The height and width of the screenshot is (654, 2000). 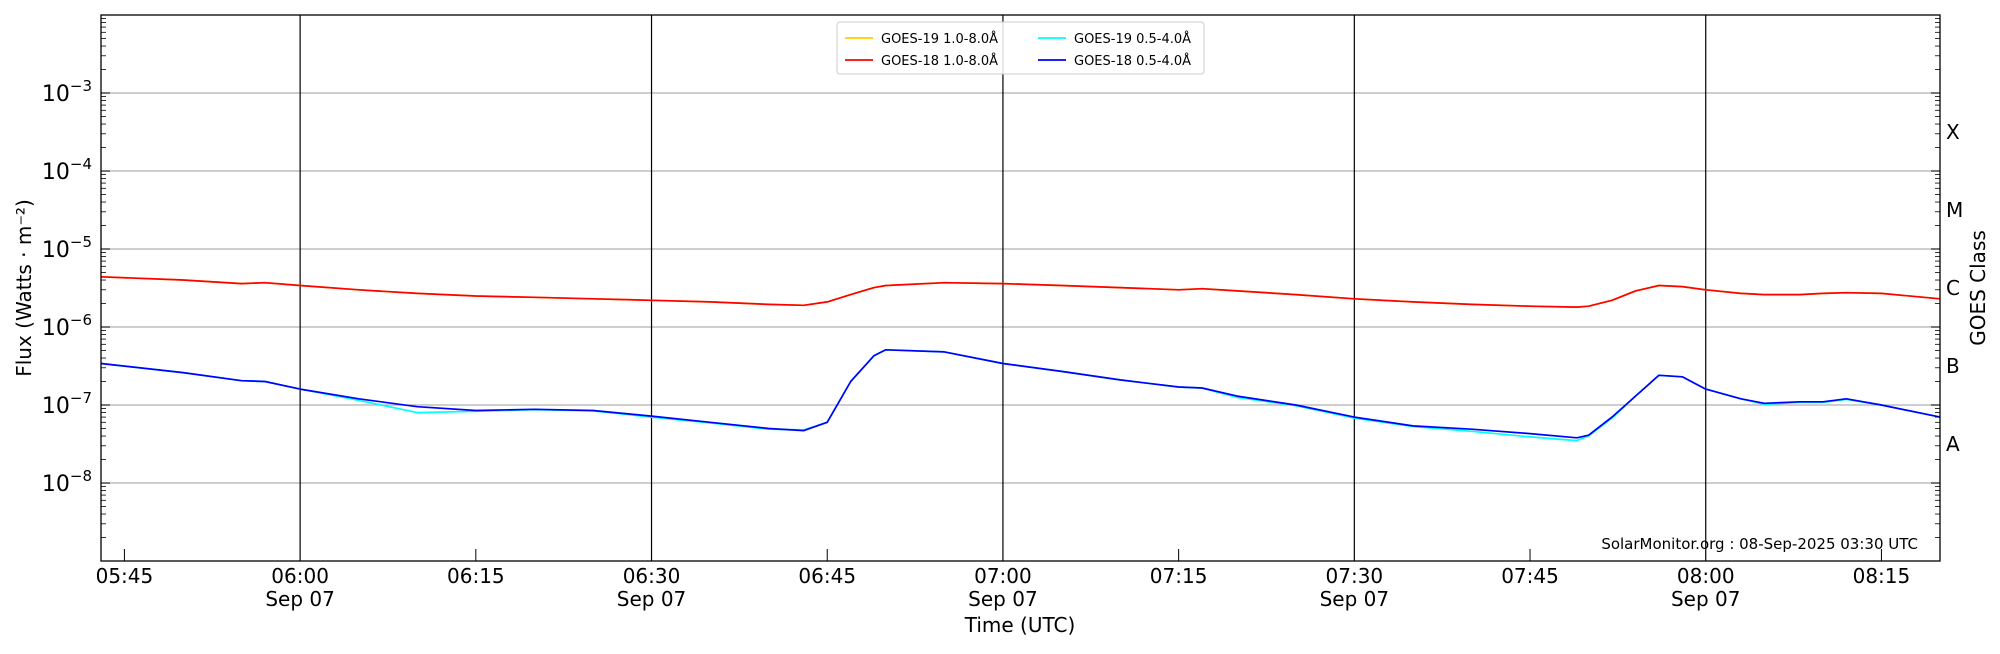 What do you see at coordinates (1179, 576) in the screenshot?
I see `x-tick-label: 07:15` at bounding box center [1179, 576].